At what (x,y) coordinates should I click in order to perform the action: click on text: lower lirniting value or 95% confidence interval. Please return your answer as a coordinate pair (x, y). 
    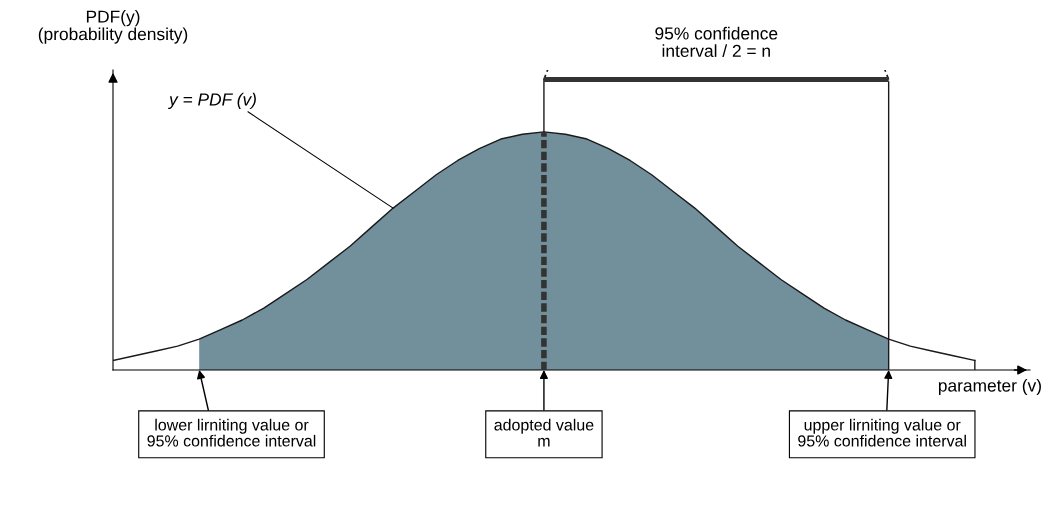
    Looking at the image, I should click on (231, 432).